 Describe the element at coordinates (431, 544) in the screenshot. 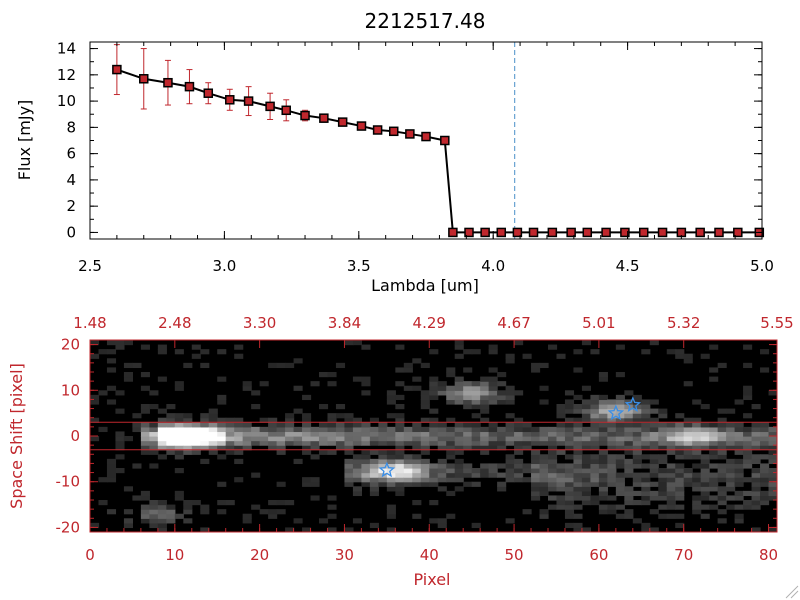

I see `image-x-ticks: 0 10 20 30 40 50 60 70 80` at that location.